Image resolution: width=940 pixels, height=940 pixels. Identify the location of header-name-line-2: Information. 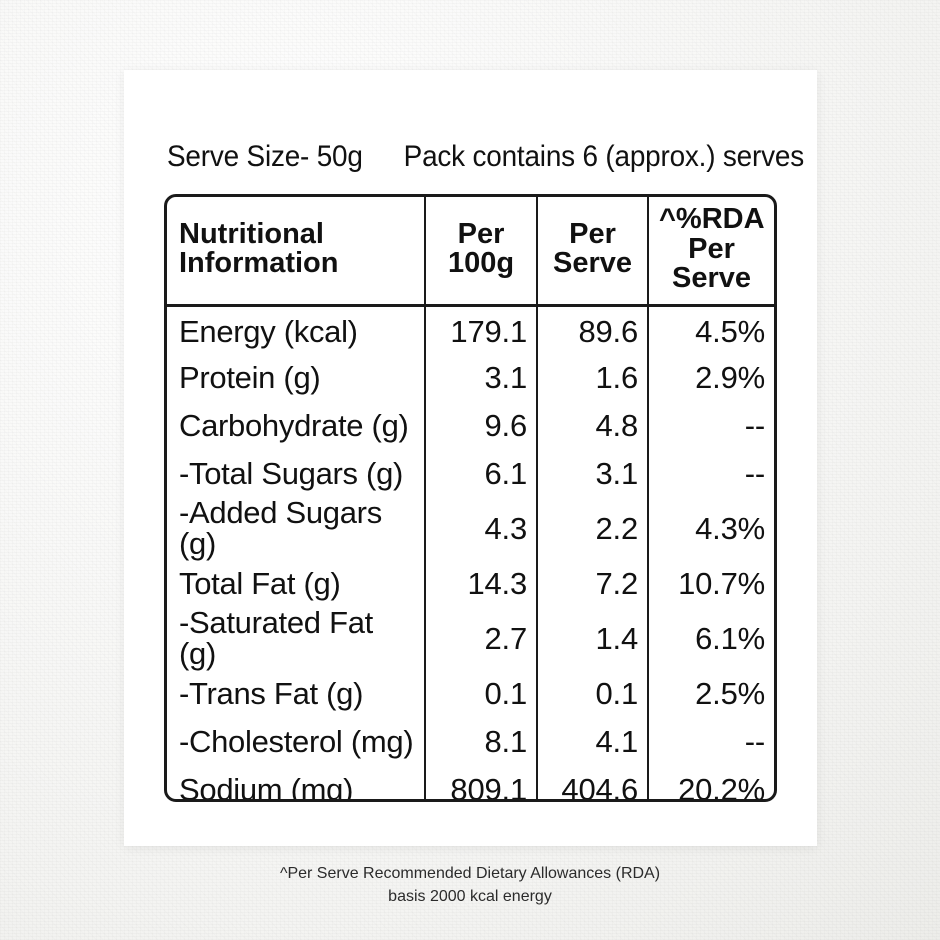
(259, 263).